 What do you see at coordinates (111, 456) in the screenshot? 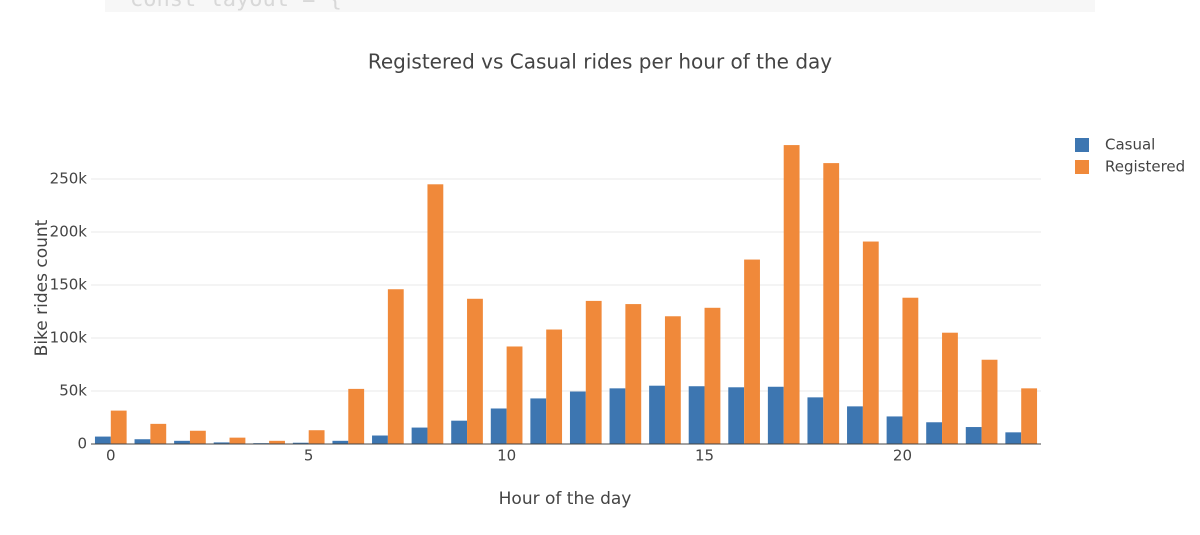
I see `x-tick-label: 0` at bounding box center [111, 456].